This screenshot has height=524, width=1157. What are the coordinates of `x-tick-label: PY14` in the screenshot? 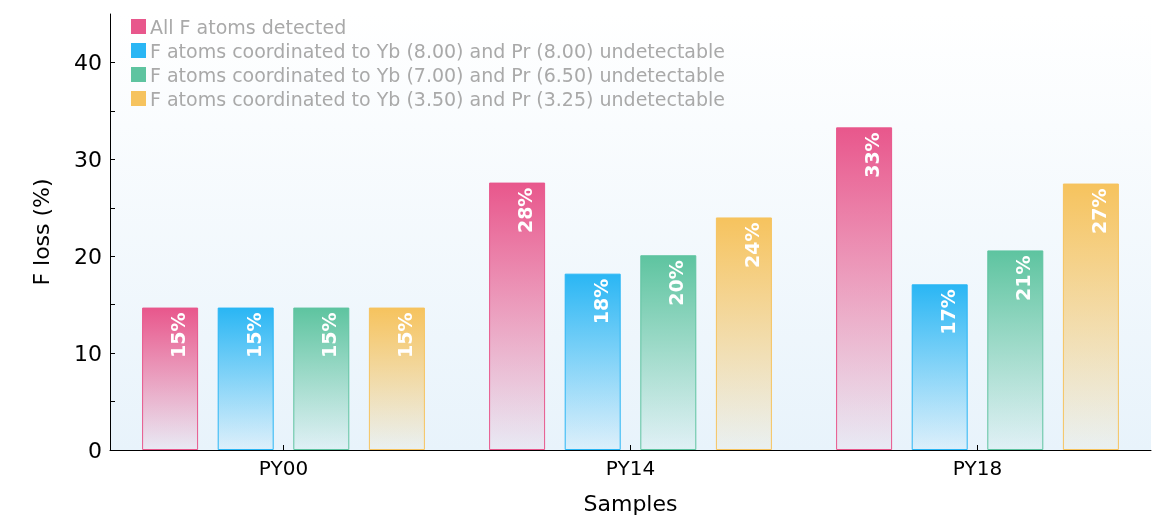 It's located at (630, 468).